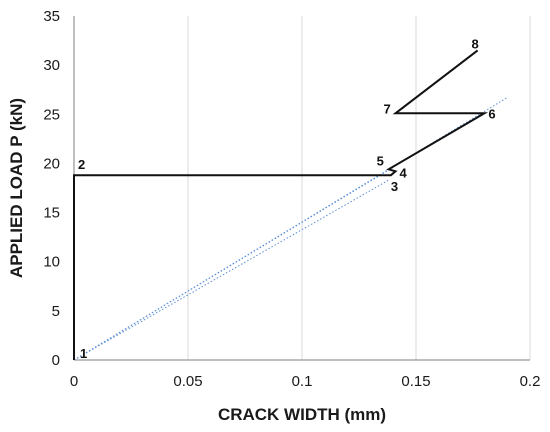 This screenshot has height=432, width=550. I want to click on x-tick-label: 0, so click(74, 381).